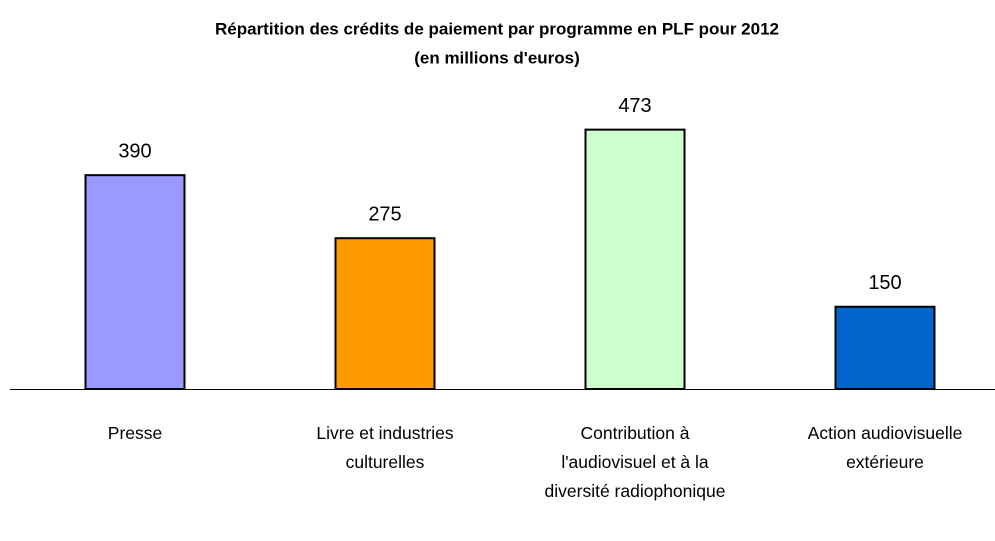 This screenshot has width=995, height=541. Describe the element at coordinates (634, 106) in the screenshot. I see `value-label: 473` at that location.